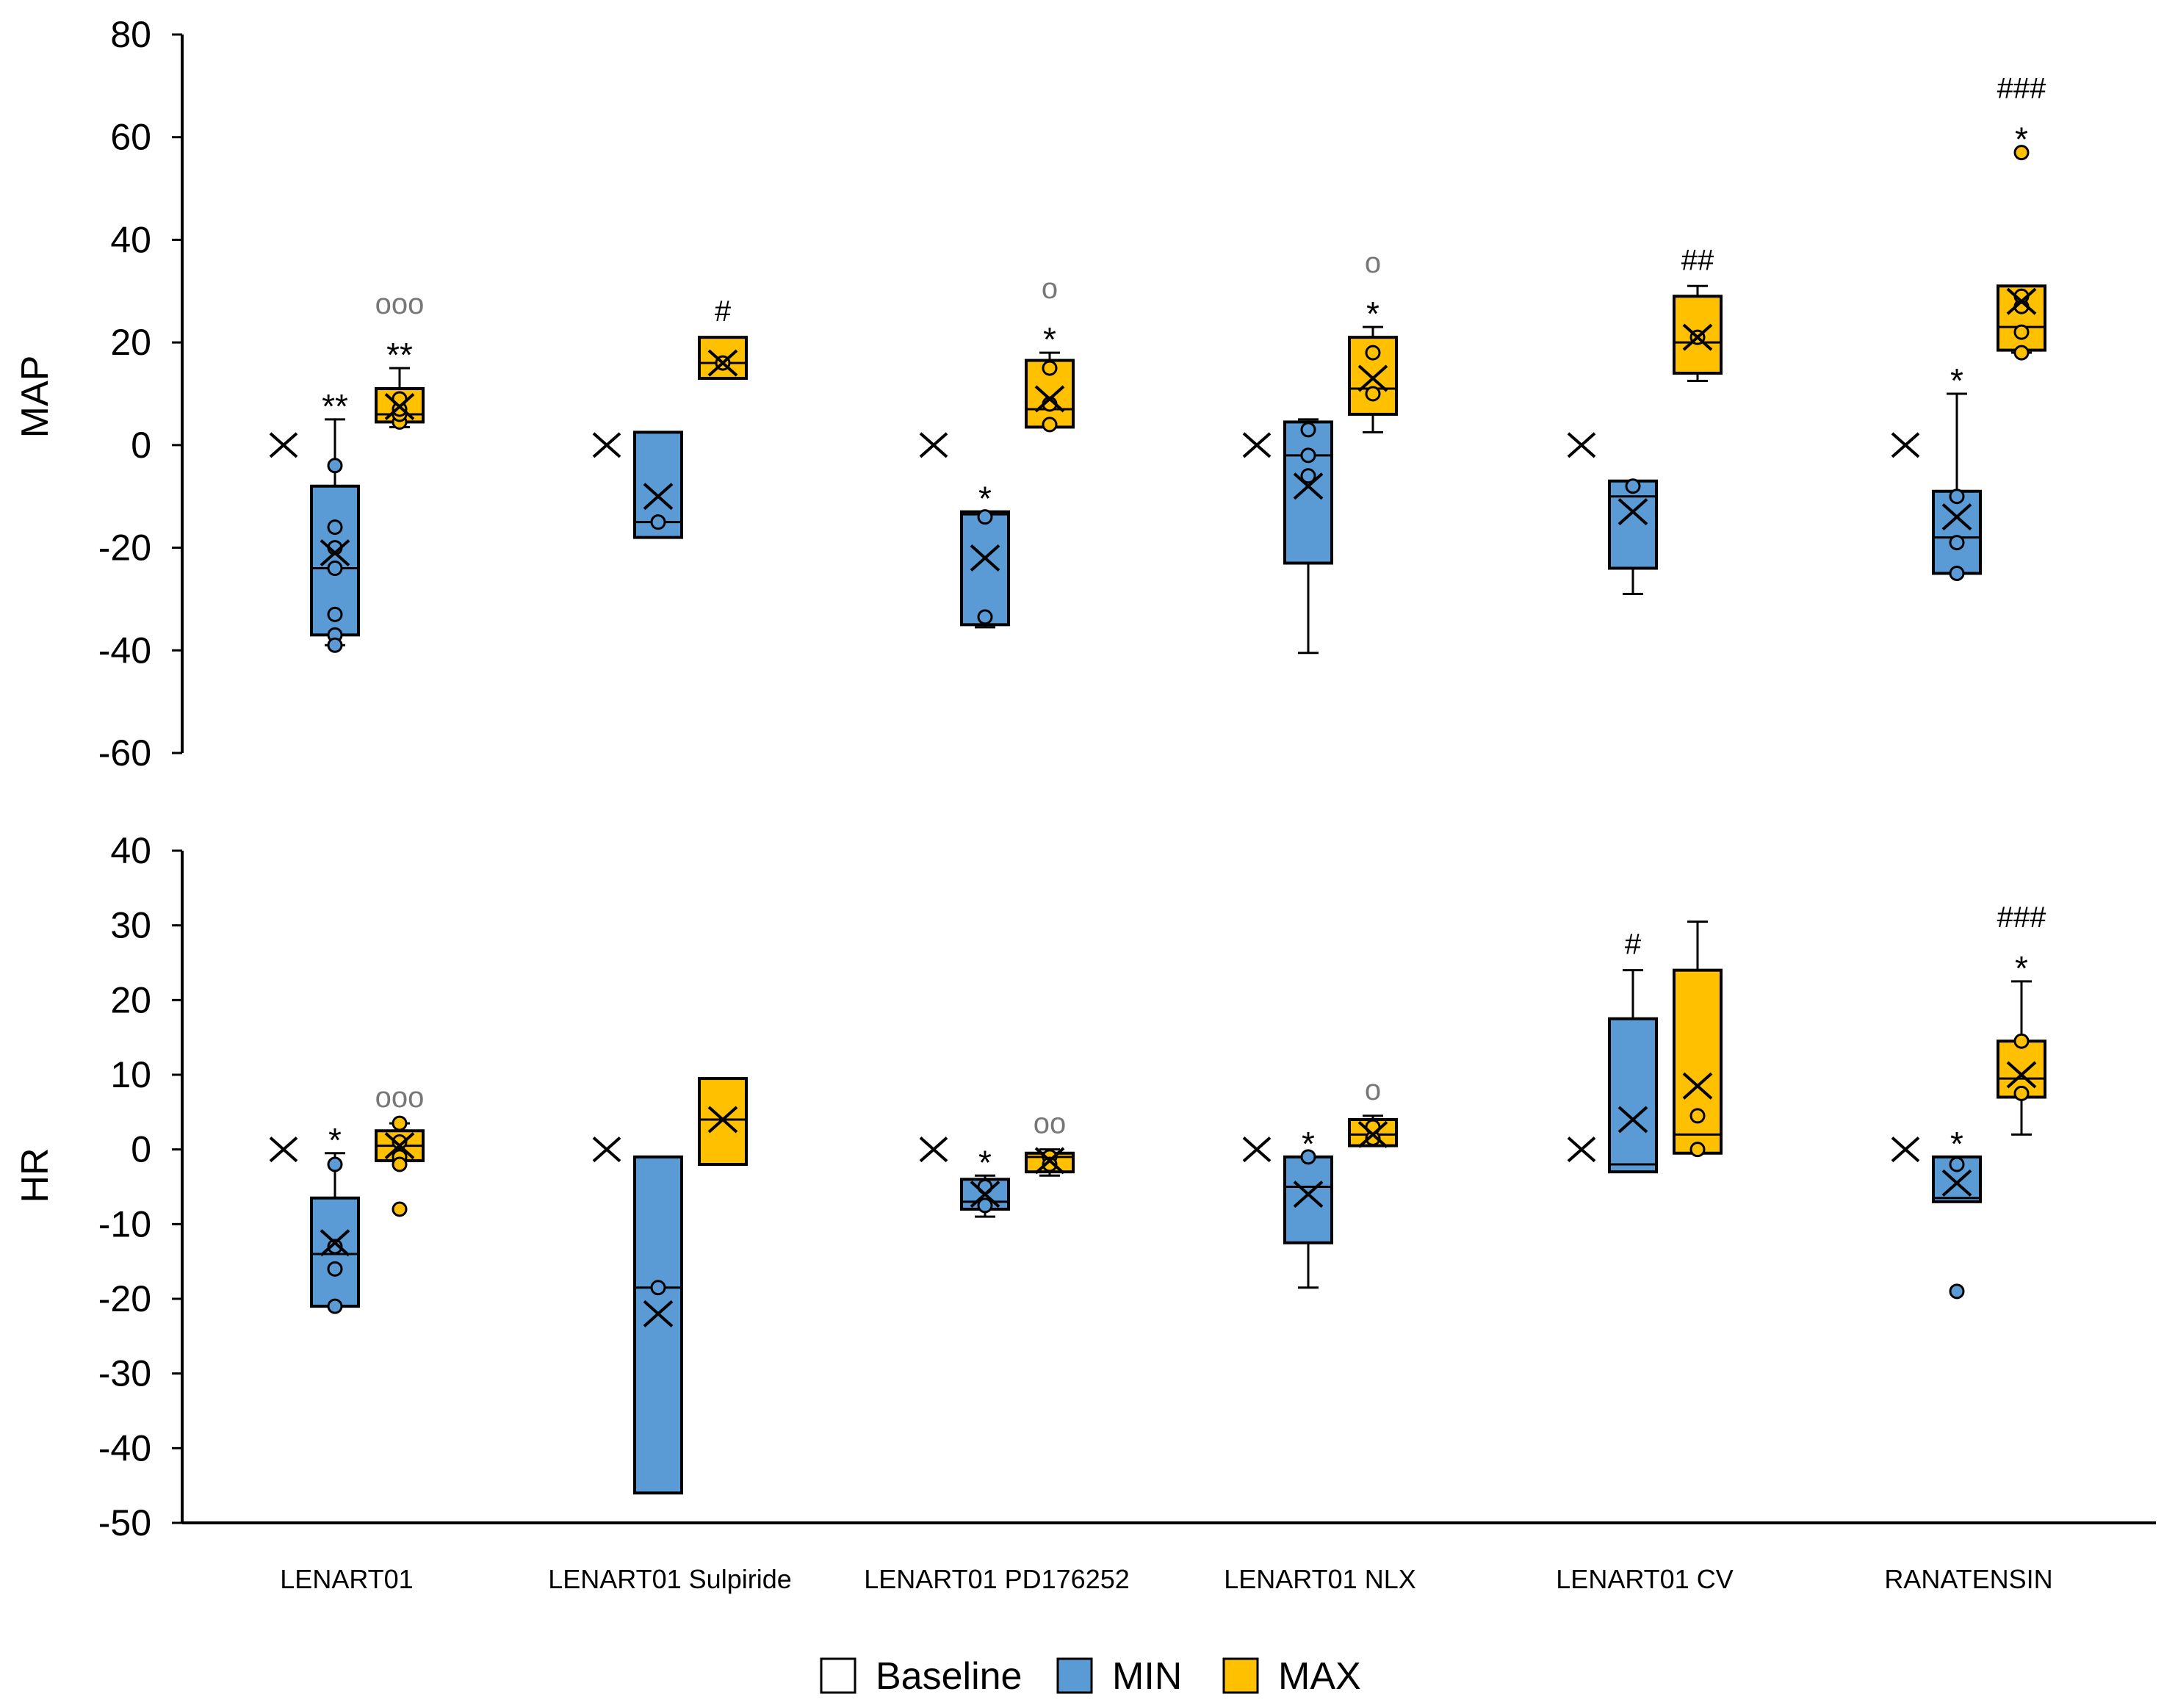 This screenshot has height=1708, width=2164. Describe the element at coordinates (130, 999) in the screenshot. I see `hr-y-tick-label: 20` at that location.